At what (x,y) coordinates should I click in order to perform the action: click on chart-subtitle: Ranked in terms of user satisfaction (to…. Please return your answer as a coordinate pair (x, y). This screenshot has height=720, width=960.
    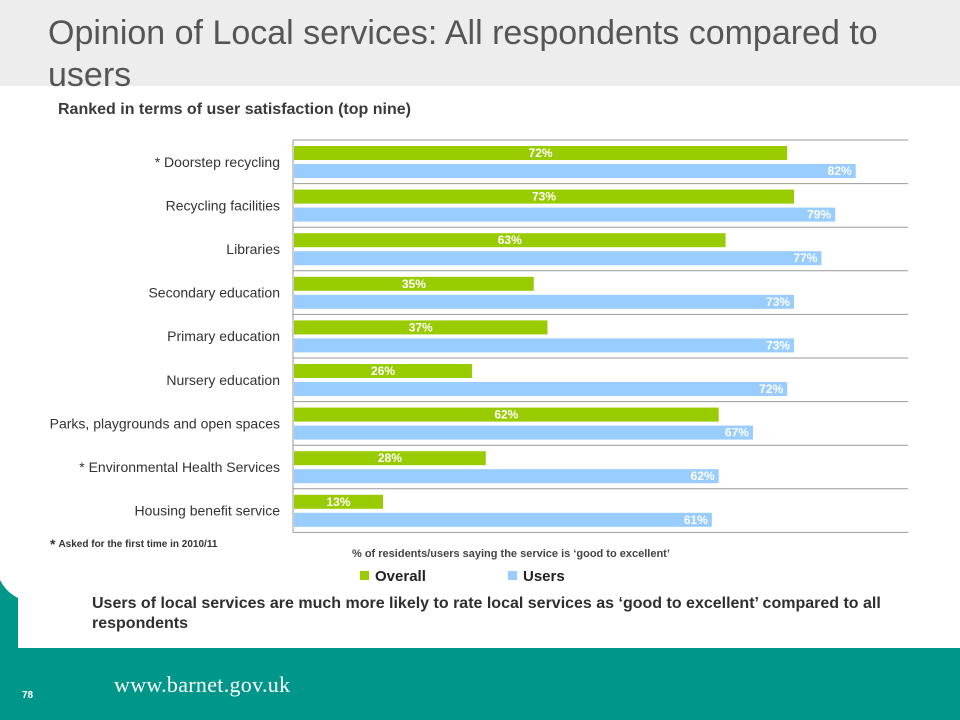
    Looking at the image, I should click on (234, 109).